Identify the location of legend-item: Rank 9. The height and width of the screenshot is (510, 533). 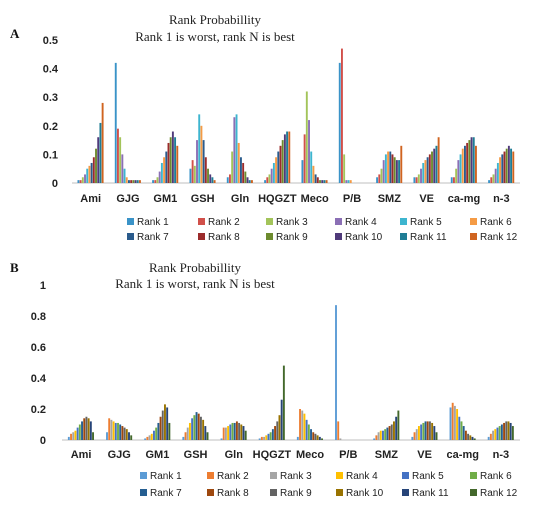
(296, 493).